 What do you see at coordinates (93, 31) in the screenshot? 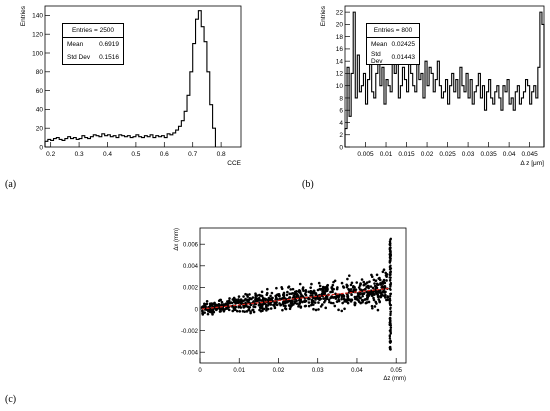
I see `stats-title: Entries = 2500` at bounding box center [93, 31].